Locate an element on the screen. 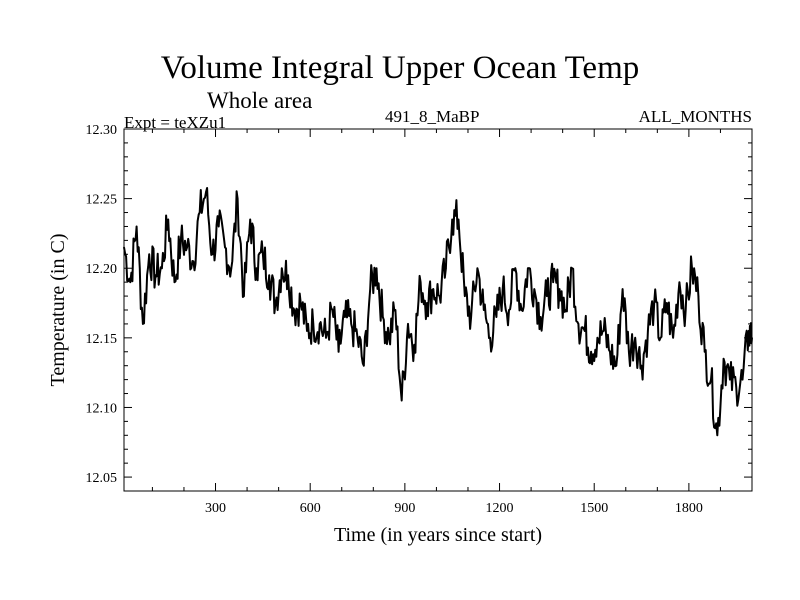  x-tick-label: 1800 is located at coordinates (689, 508).